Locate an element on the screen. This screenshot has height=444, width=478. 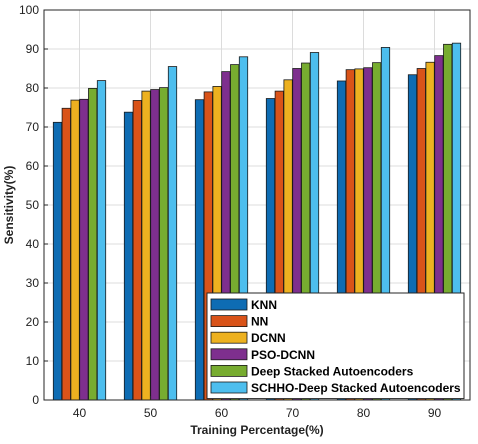
x-axis-label: Training Percentage(%) is located at coordinates (256, 430).